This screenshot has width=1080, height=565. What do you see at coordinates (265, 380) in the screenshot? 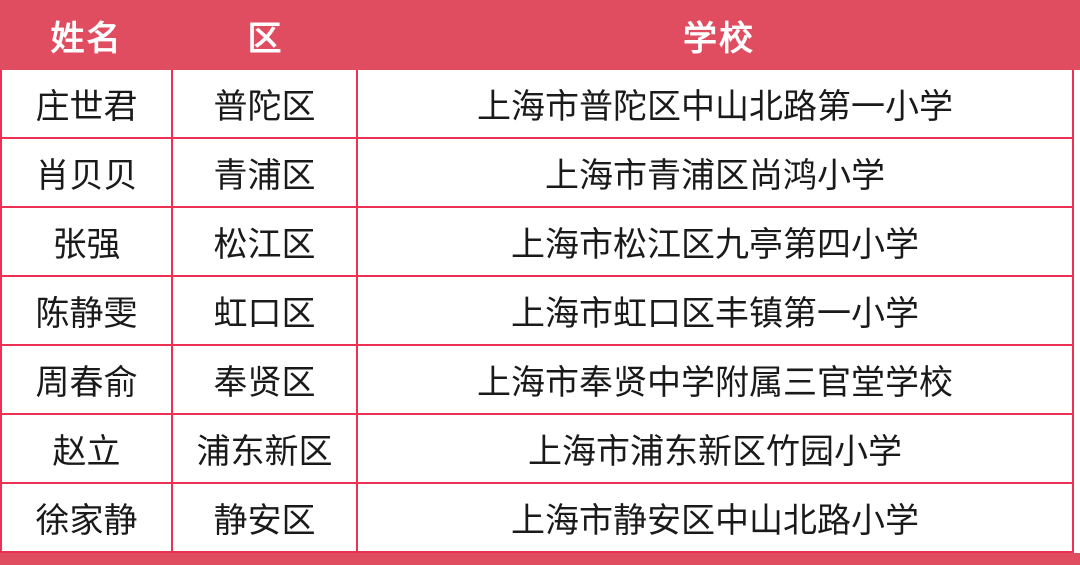
I see `cell-district: 奉贤区` at bounding box center [265, 380].